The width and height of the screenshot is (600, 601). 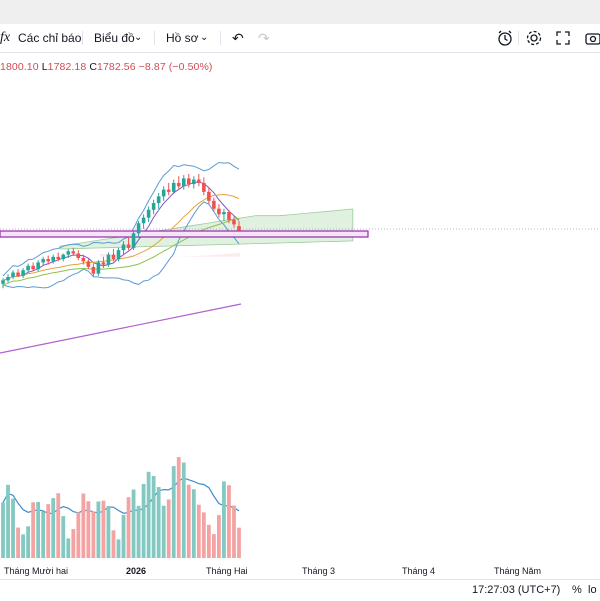 What do you see at coordinates (106, 67) in the screenshot?
I see `ohlc-legend: 1800.10 L1782.18 C1782.56 −8.87 (−0.50%)` at bounding box center [106, 67].